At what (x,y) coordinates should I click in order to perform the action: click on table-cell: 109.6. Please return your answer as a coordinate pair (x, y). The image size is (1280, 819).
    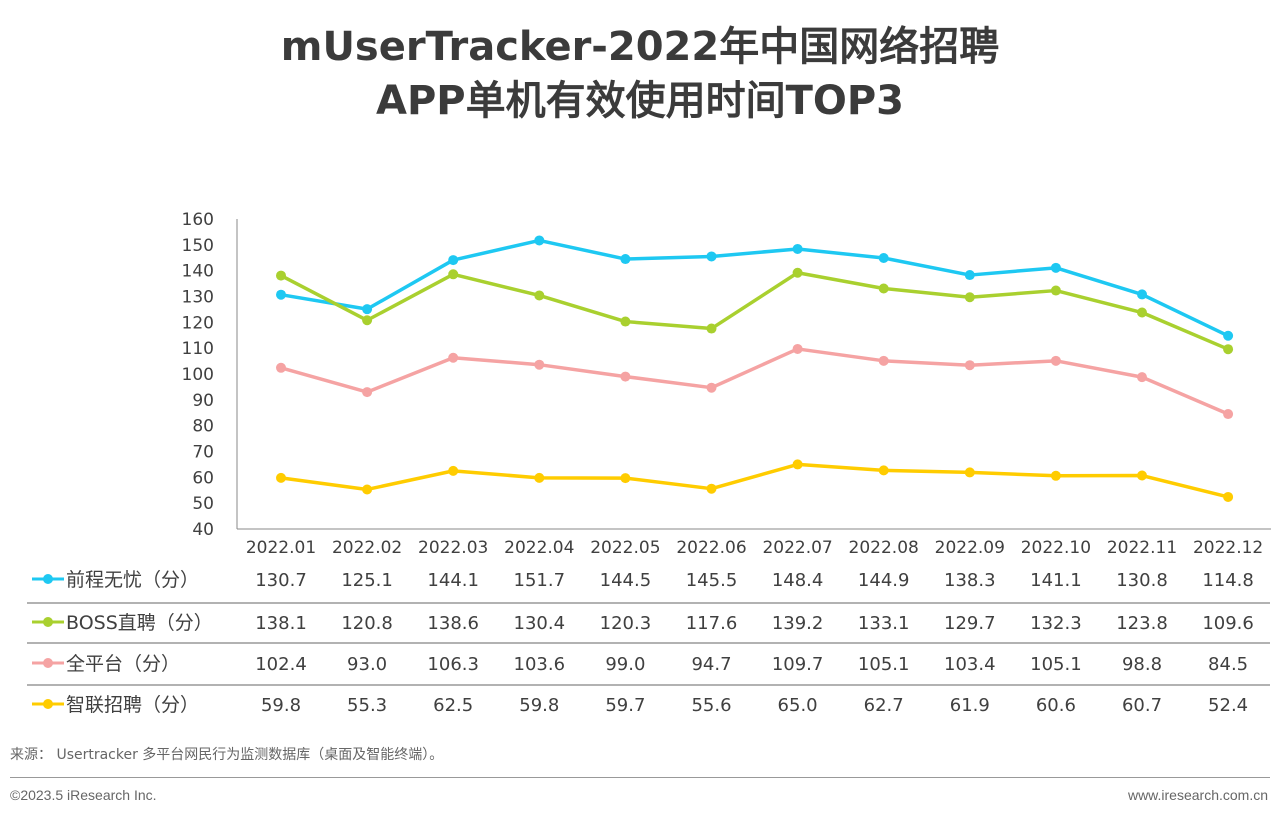
    Looking at the image, I should click on (1228, 623).